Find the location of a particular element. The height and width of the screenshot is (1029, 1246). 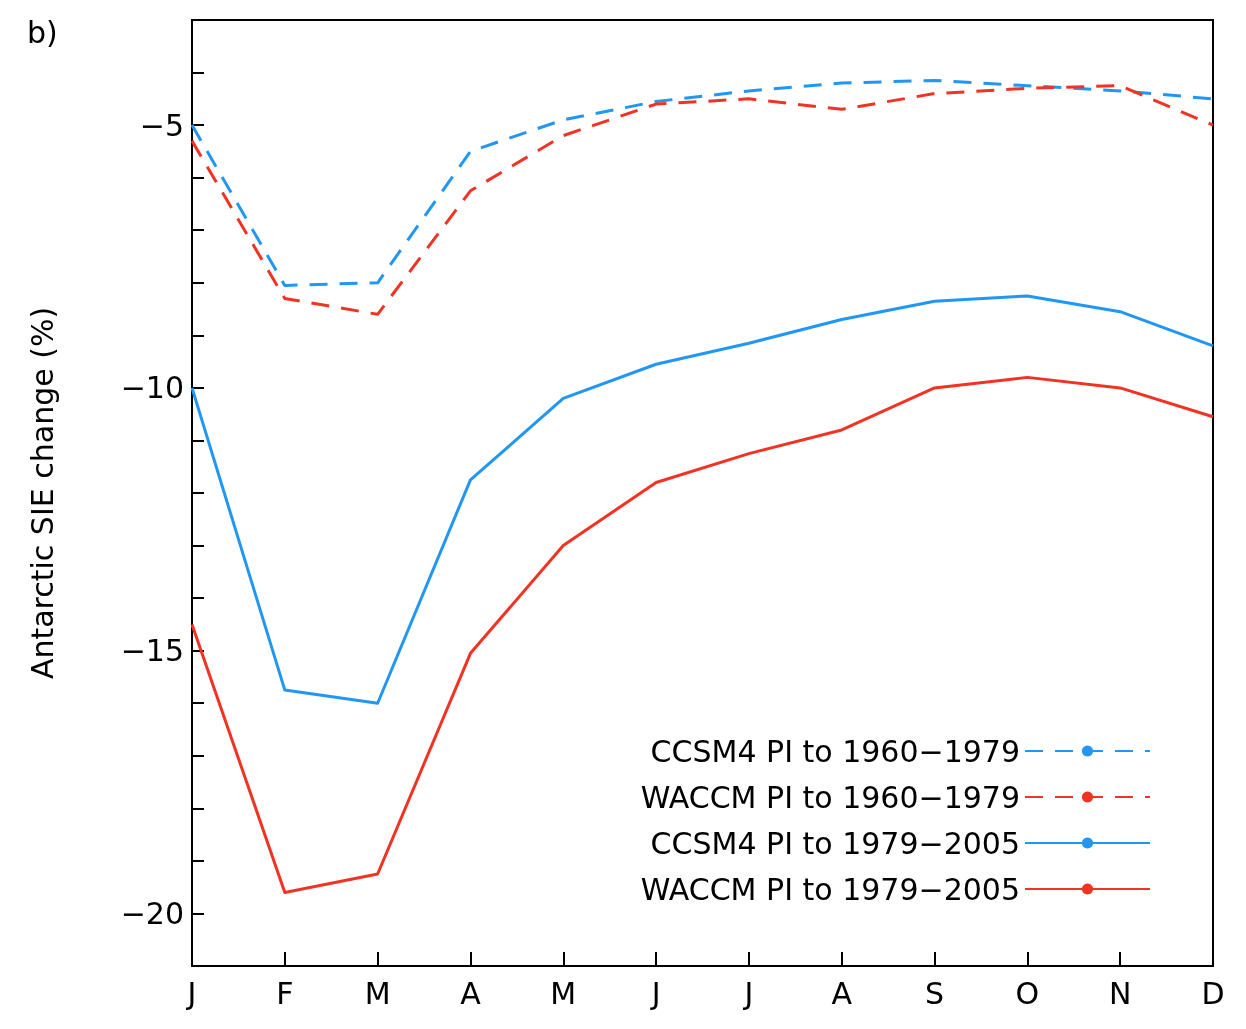

x-tick-label: O is located at coordinates (1027, 993).